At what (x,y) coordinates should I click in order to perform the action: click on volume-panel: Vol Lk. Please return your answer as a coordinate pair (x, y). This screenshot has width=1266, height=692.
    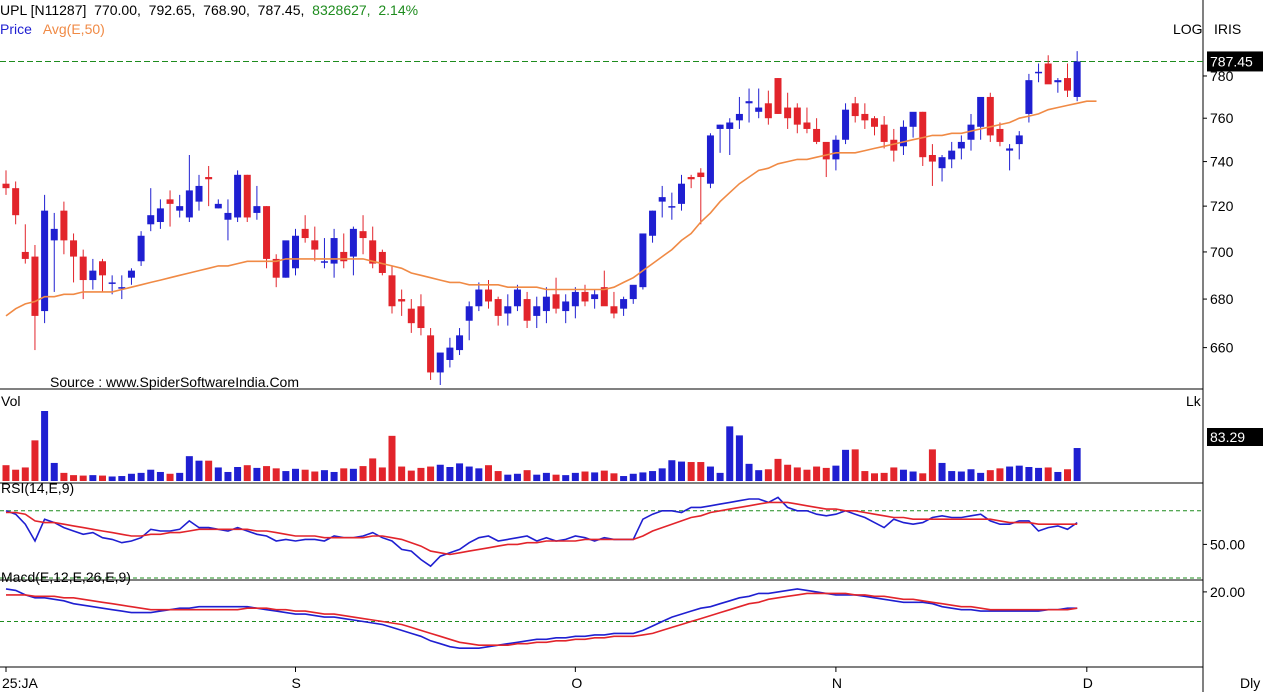
    Looking at the image, I should click on (601, 437).